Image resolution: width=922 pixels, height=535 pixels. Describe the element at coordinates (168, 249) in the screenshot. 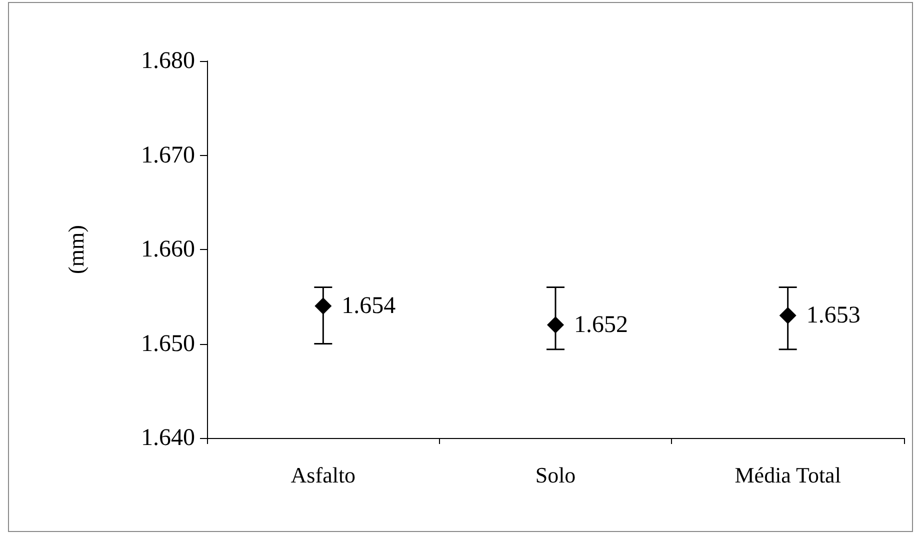

I see `y-tick-label: 1.660` at that location.